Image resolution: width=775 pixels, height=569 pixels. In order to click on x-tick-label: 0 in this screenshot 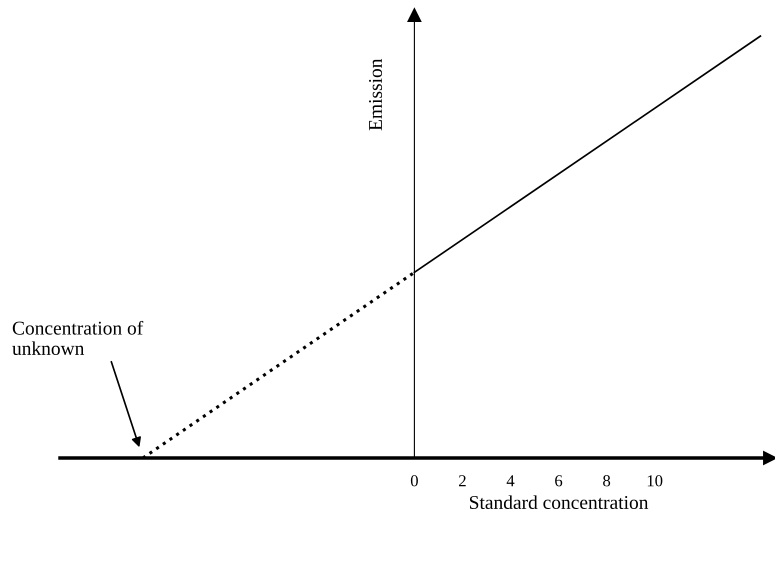, I will do `click(414, 480)`.